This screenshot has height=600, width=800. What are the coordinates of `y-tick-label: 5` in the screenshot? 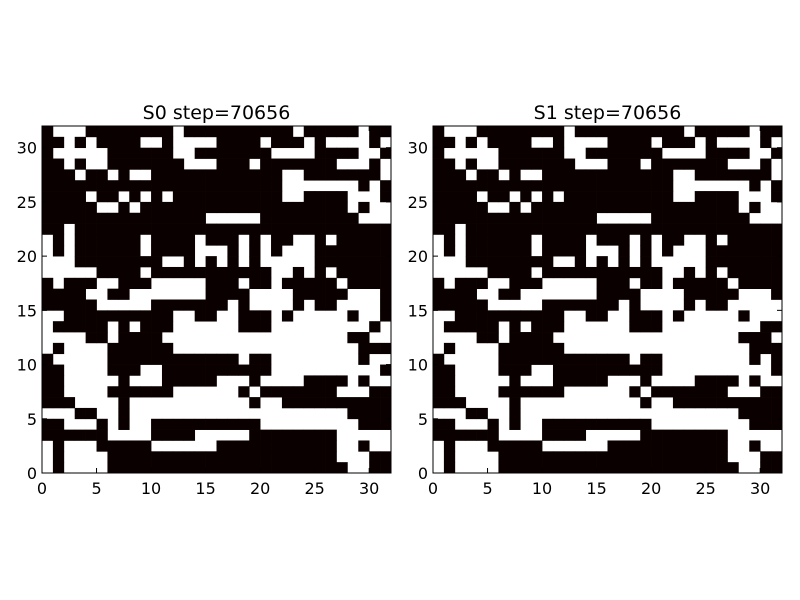 It's located at (32, 419).